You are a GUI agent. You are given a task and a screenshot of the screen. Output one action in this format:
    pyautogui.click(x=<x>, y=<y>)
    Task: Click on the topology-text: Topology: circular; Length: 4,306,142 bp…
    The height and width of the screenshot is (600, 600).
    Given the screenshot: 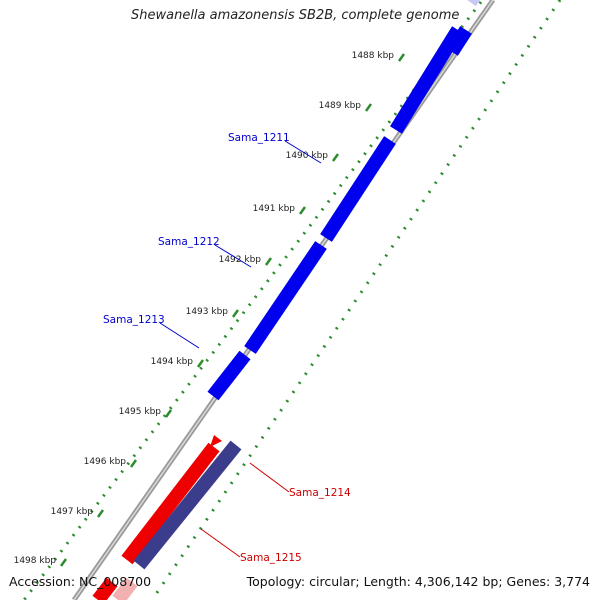 What is the action you would take?
    pyautogui.click(x=418, y=581)
    